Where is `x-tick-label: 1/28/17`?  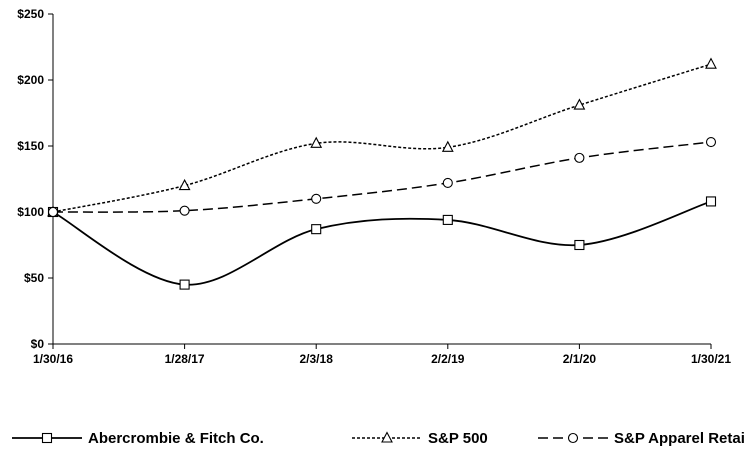
x-tick-label: 1/28/17 is located at coordinates (185, 359).